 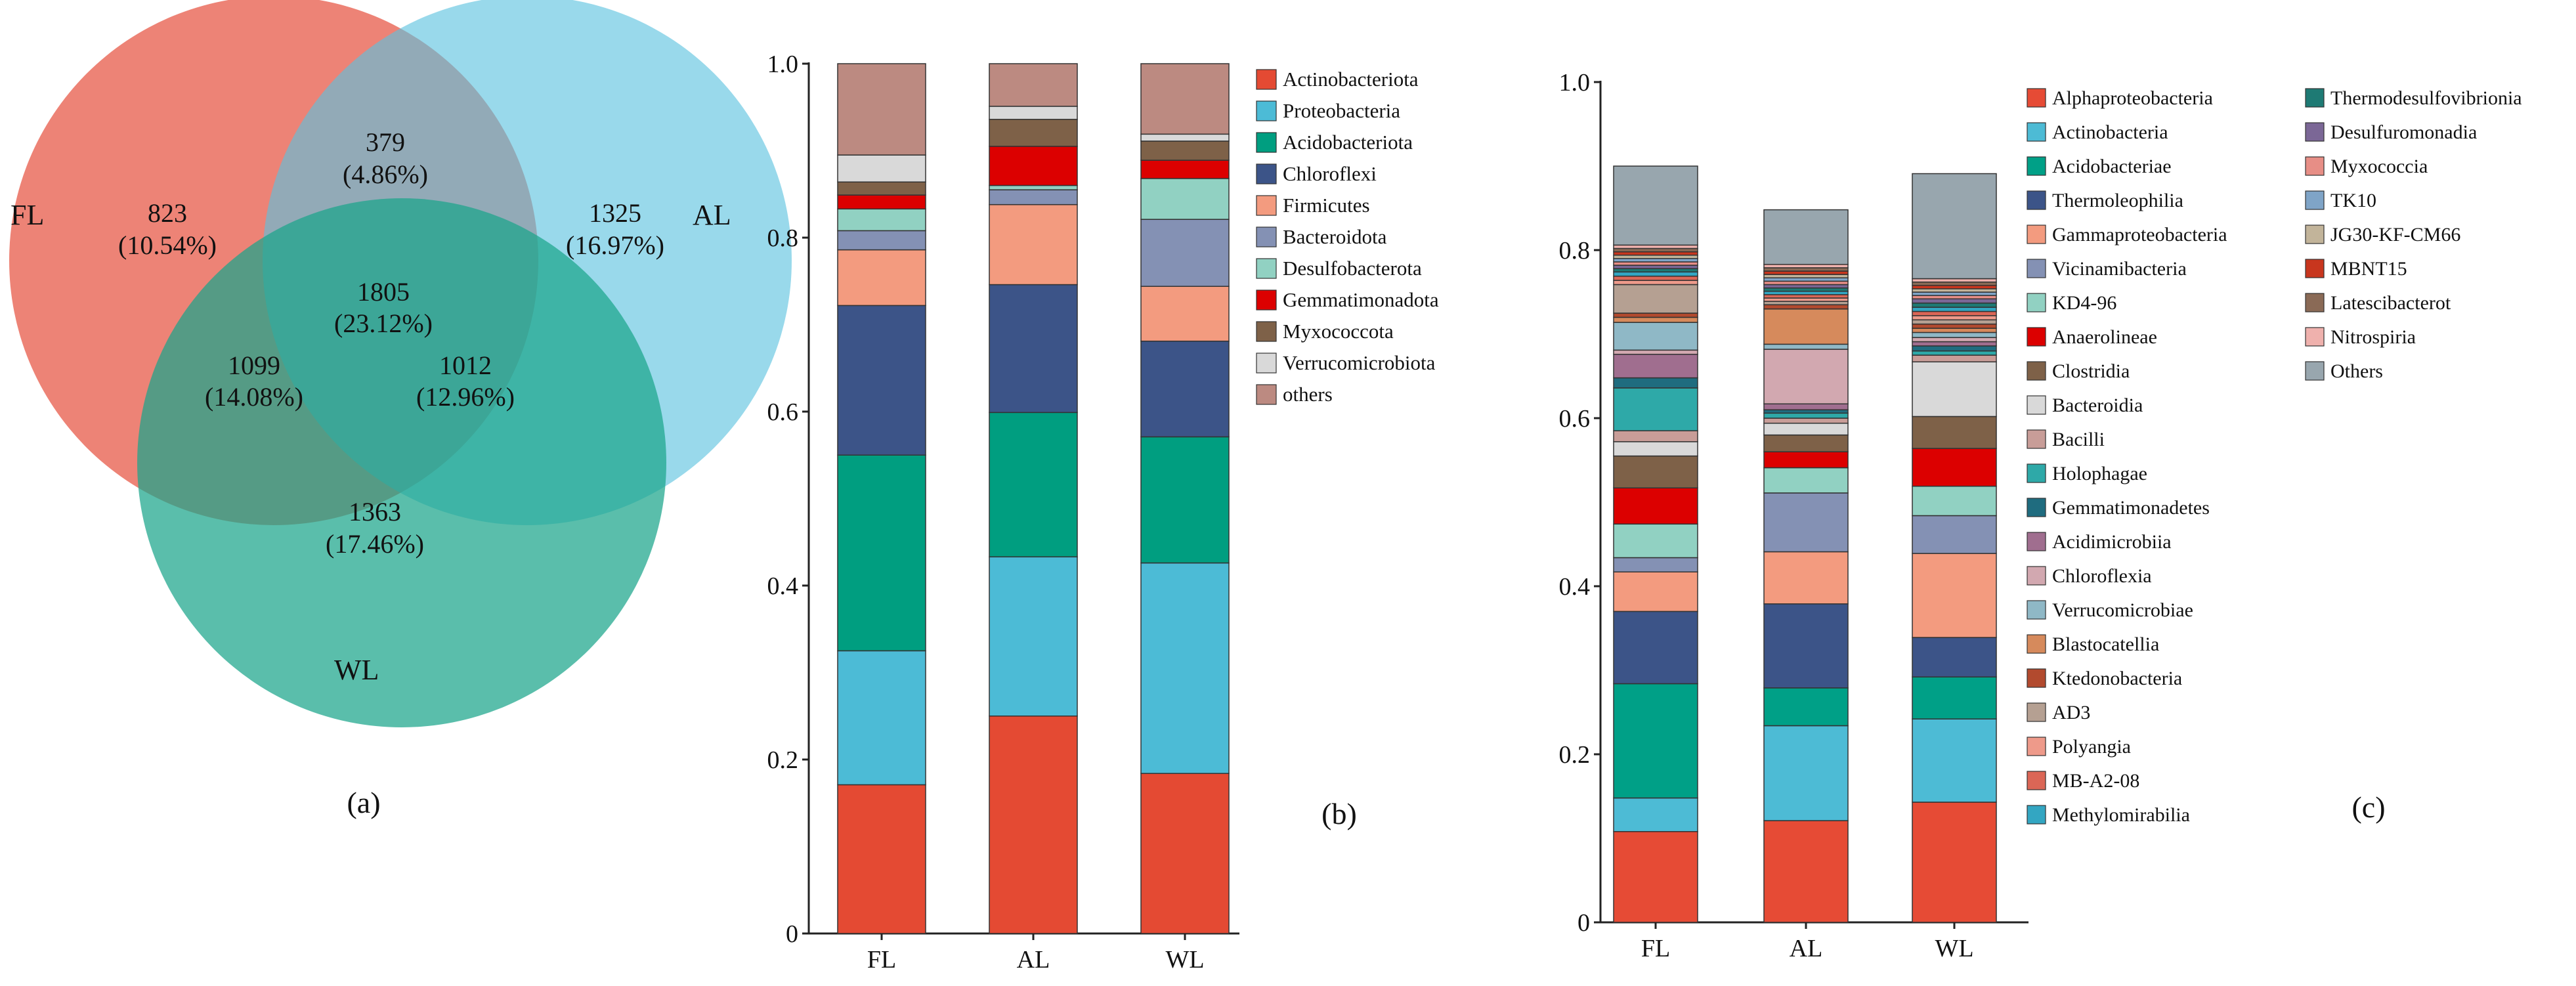 I want to click on legend-label: Alphaproteobacteria, so click(x=2132, y=98).